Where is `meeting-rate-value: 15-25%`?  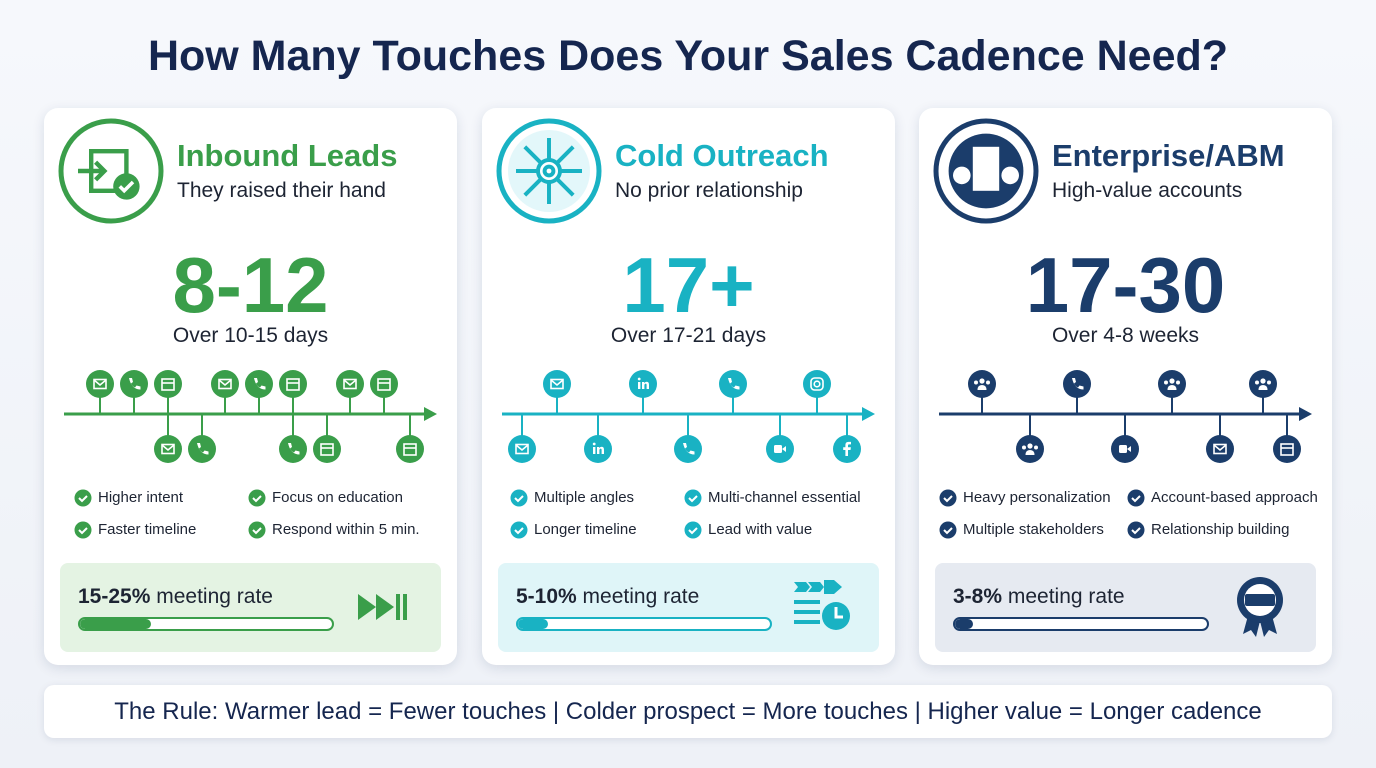
meeting-rate-value: 15-25% is located at coordinates (114, 596).